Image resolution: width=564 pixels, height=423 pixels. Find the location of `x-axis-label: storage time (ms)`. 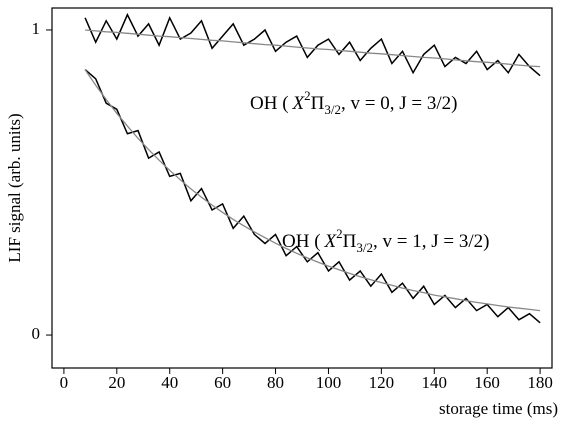

x-axis-label: storage time (ms) is located at coordinates (498, 408).